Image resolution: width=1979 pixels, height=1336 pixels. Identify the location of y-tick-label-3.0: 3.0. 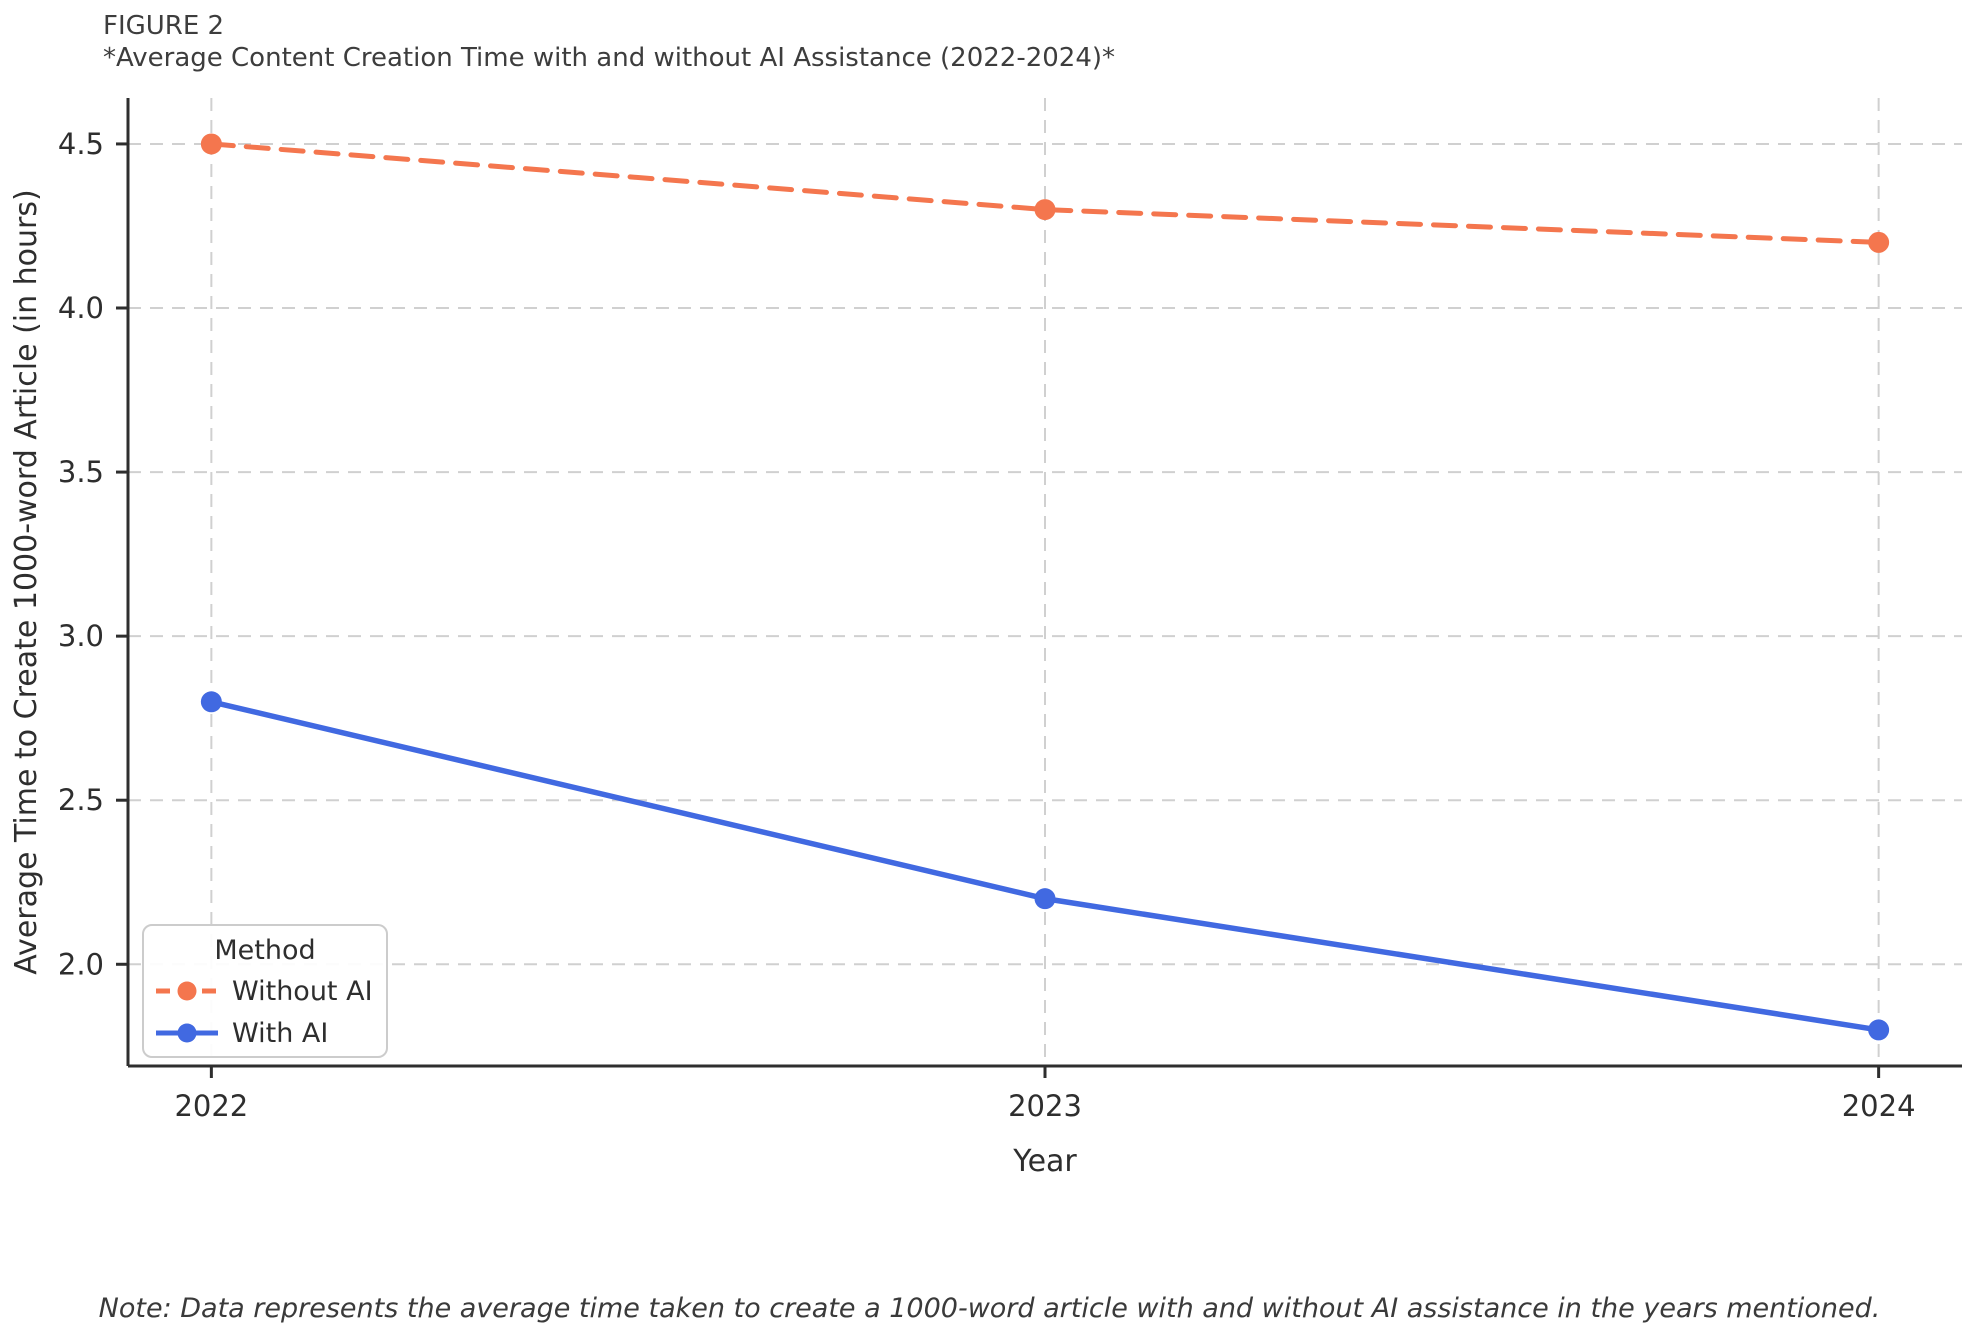
(81, 636).